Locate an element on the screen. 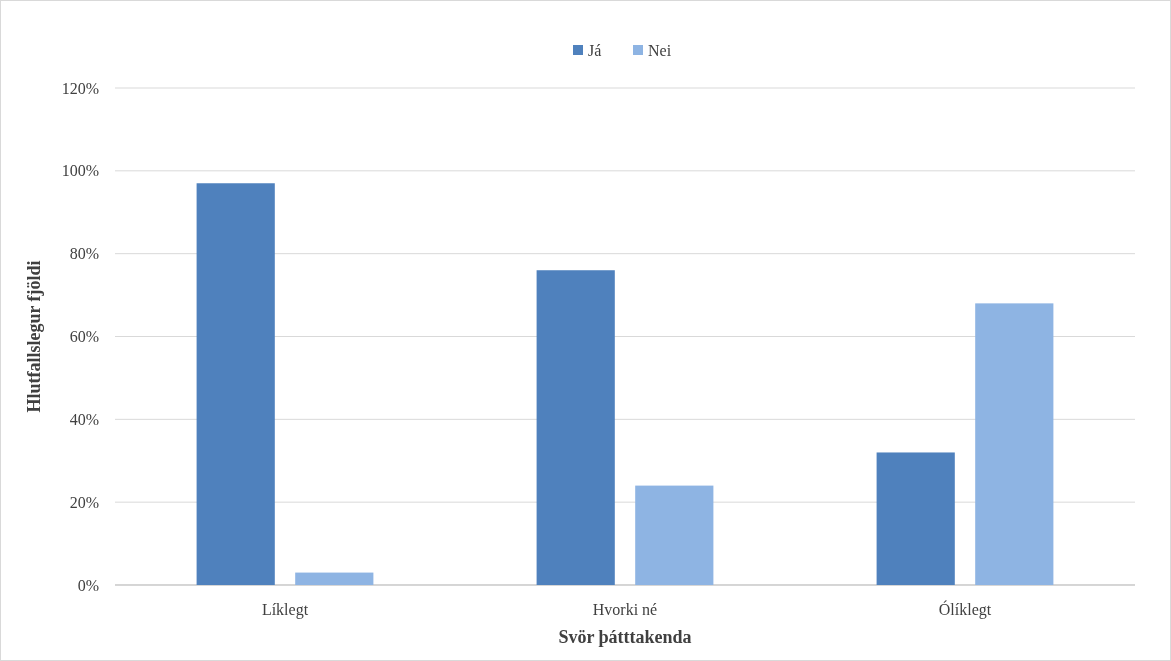 The height and width of the screenshot is (661, 1171). x-axis-title: Svör þátttakenda is located at coordinates (625, 637).